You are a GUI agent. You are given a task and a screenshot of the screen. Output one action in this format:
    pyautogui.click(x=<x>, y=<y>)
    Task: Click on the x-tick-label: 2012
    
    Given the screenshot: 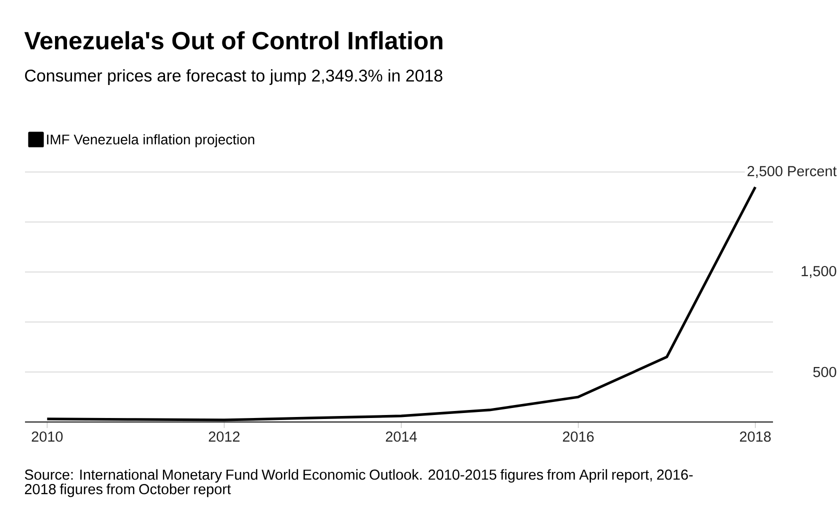 What is the action you would take?
    pyautogui.click(x=224, y=437)
    